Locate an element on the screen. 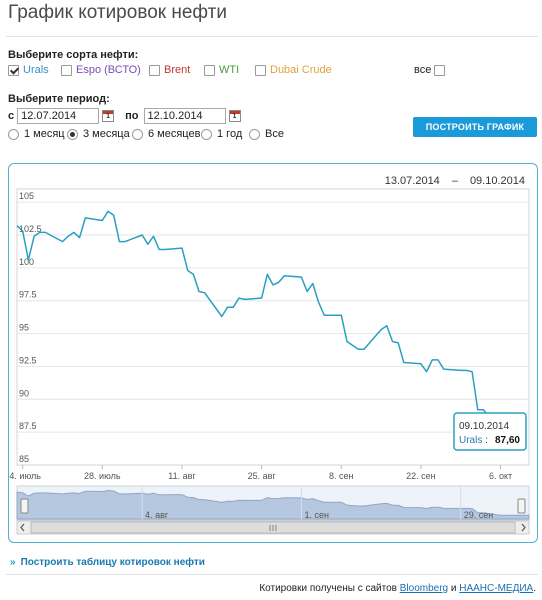 The image size is (542, 600). preset-1-year-label: 1 год is located at coordinates (230, 134).